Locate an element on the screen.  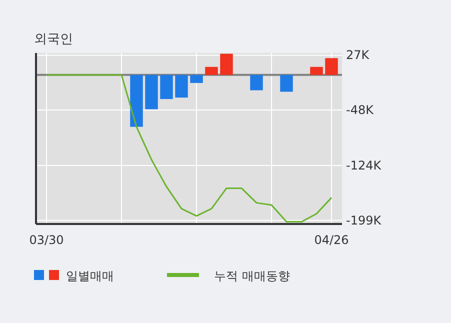
ytick: -48K is located at coordinates (360, 110).